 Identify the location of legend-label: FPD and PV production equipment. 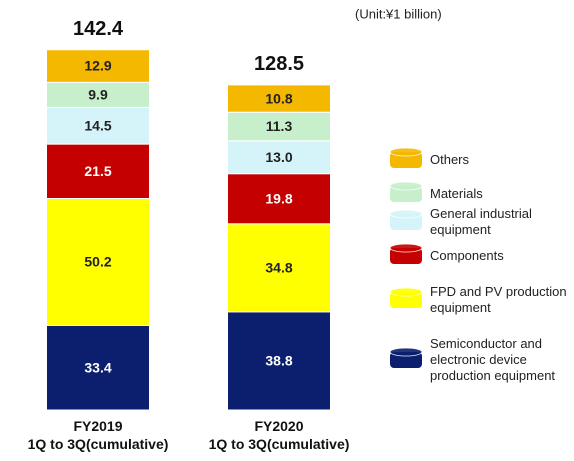
(498, 299).